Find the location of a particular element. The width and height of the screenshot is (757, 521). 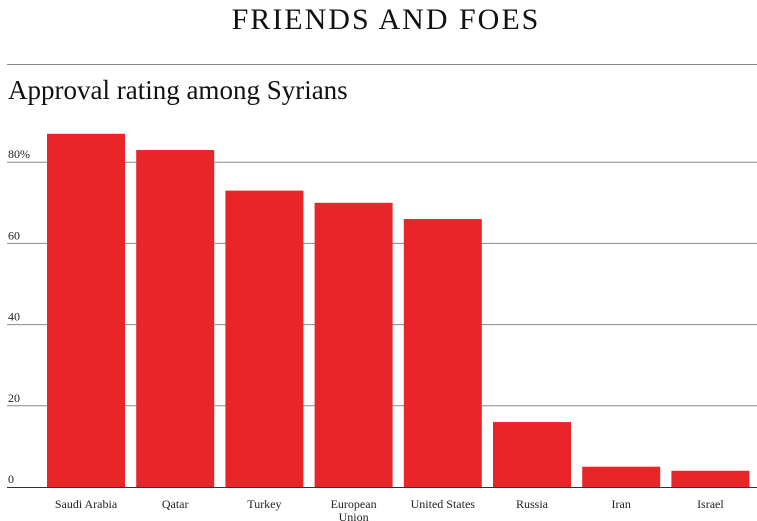

x-tick-label: United States is located at coordinates (443, 504).